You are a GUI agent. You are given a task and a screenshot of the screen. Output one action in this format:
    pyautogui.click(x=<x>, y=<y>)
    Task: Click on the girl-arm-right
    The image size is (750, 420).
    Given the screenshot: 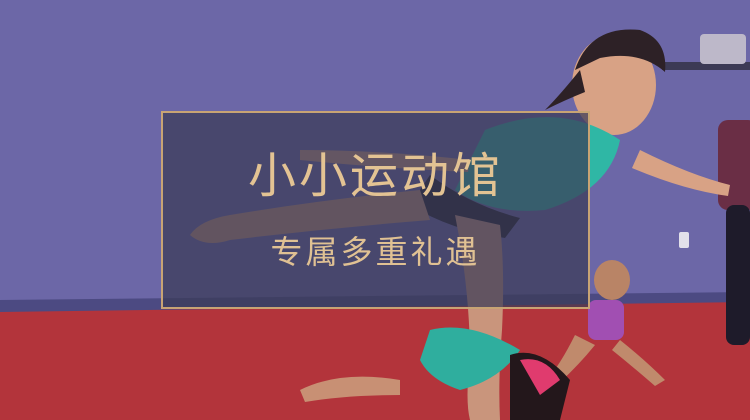 What is the action you would take?
    pyautogui.click(x=681, y=173)
    